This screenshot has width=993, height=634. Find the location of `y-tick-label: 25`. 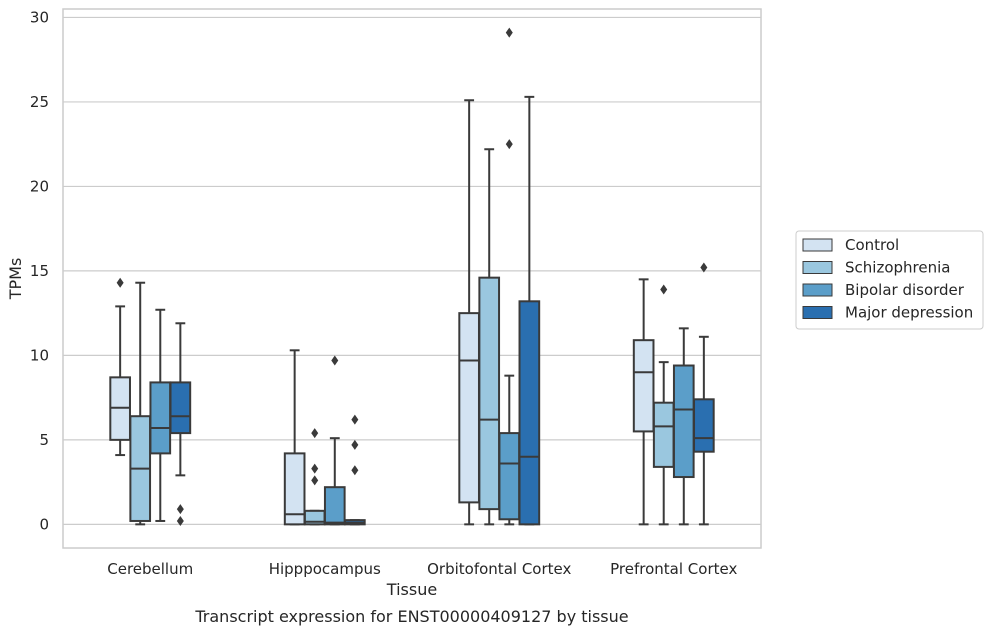

y-tick-label: 25 is located at coordinates (39, 102).